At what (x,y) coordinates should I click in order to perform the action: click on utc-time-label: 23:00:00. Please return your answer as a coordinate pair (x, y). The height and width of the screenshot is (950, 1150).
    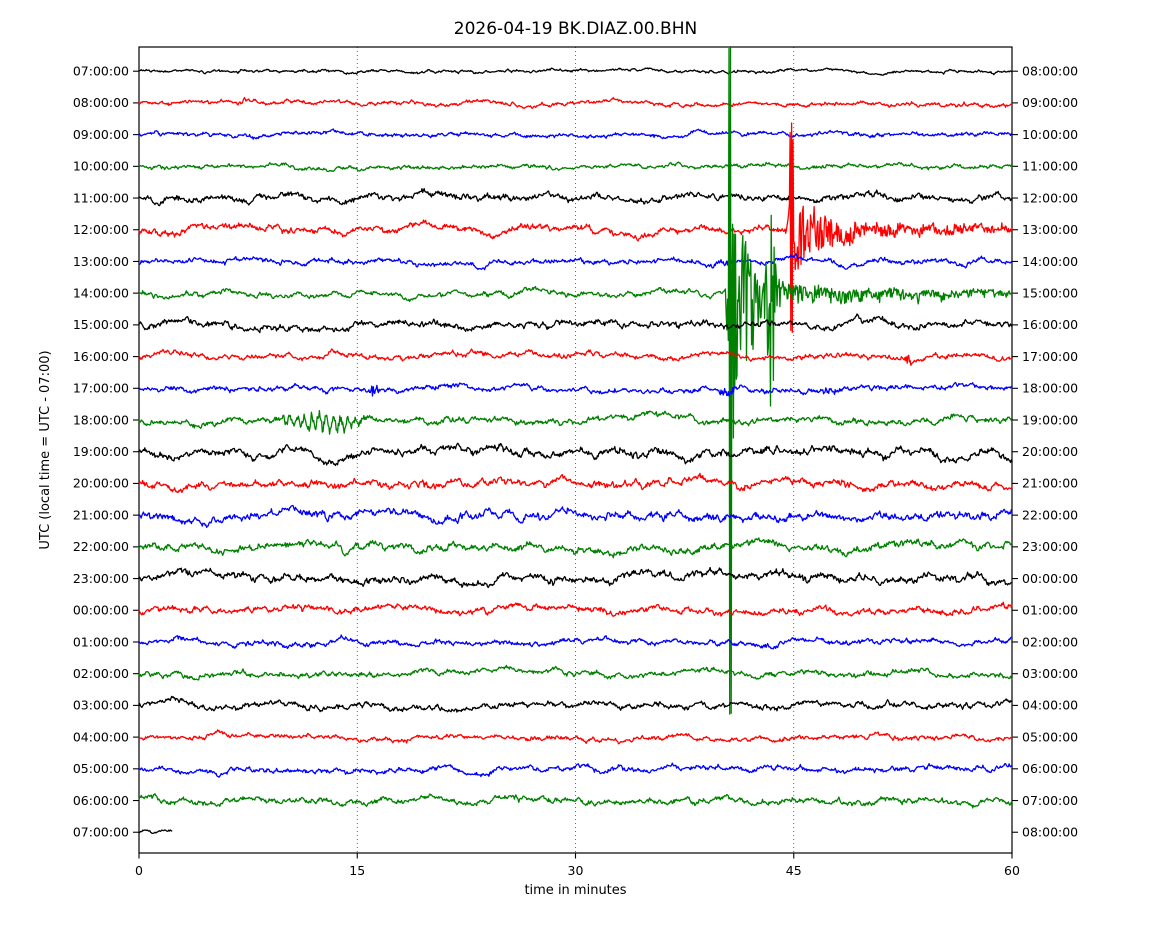
    Looking at the image, I should click on (101, 578).